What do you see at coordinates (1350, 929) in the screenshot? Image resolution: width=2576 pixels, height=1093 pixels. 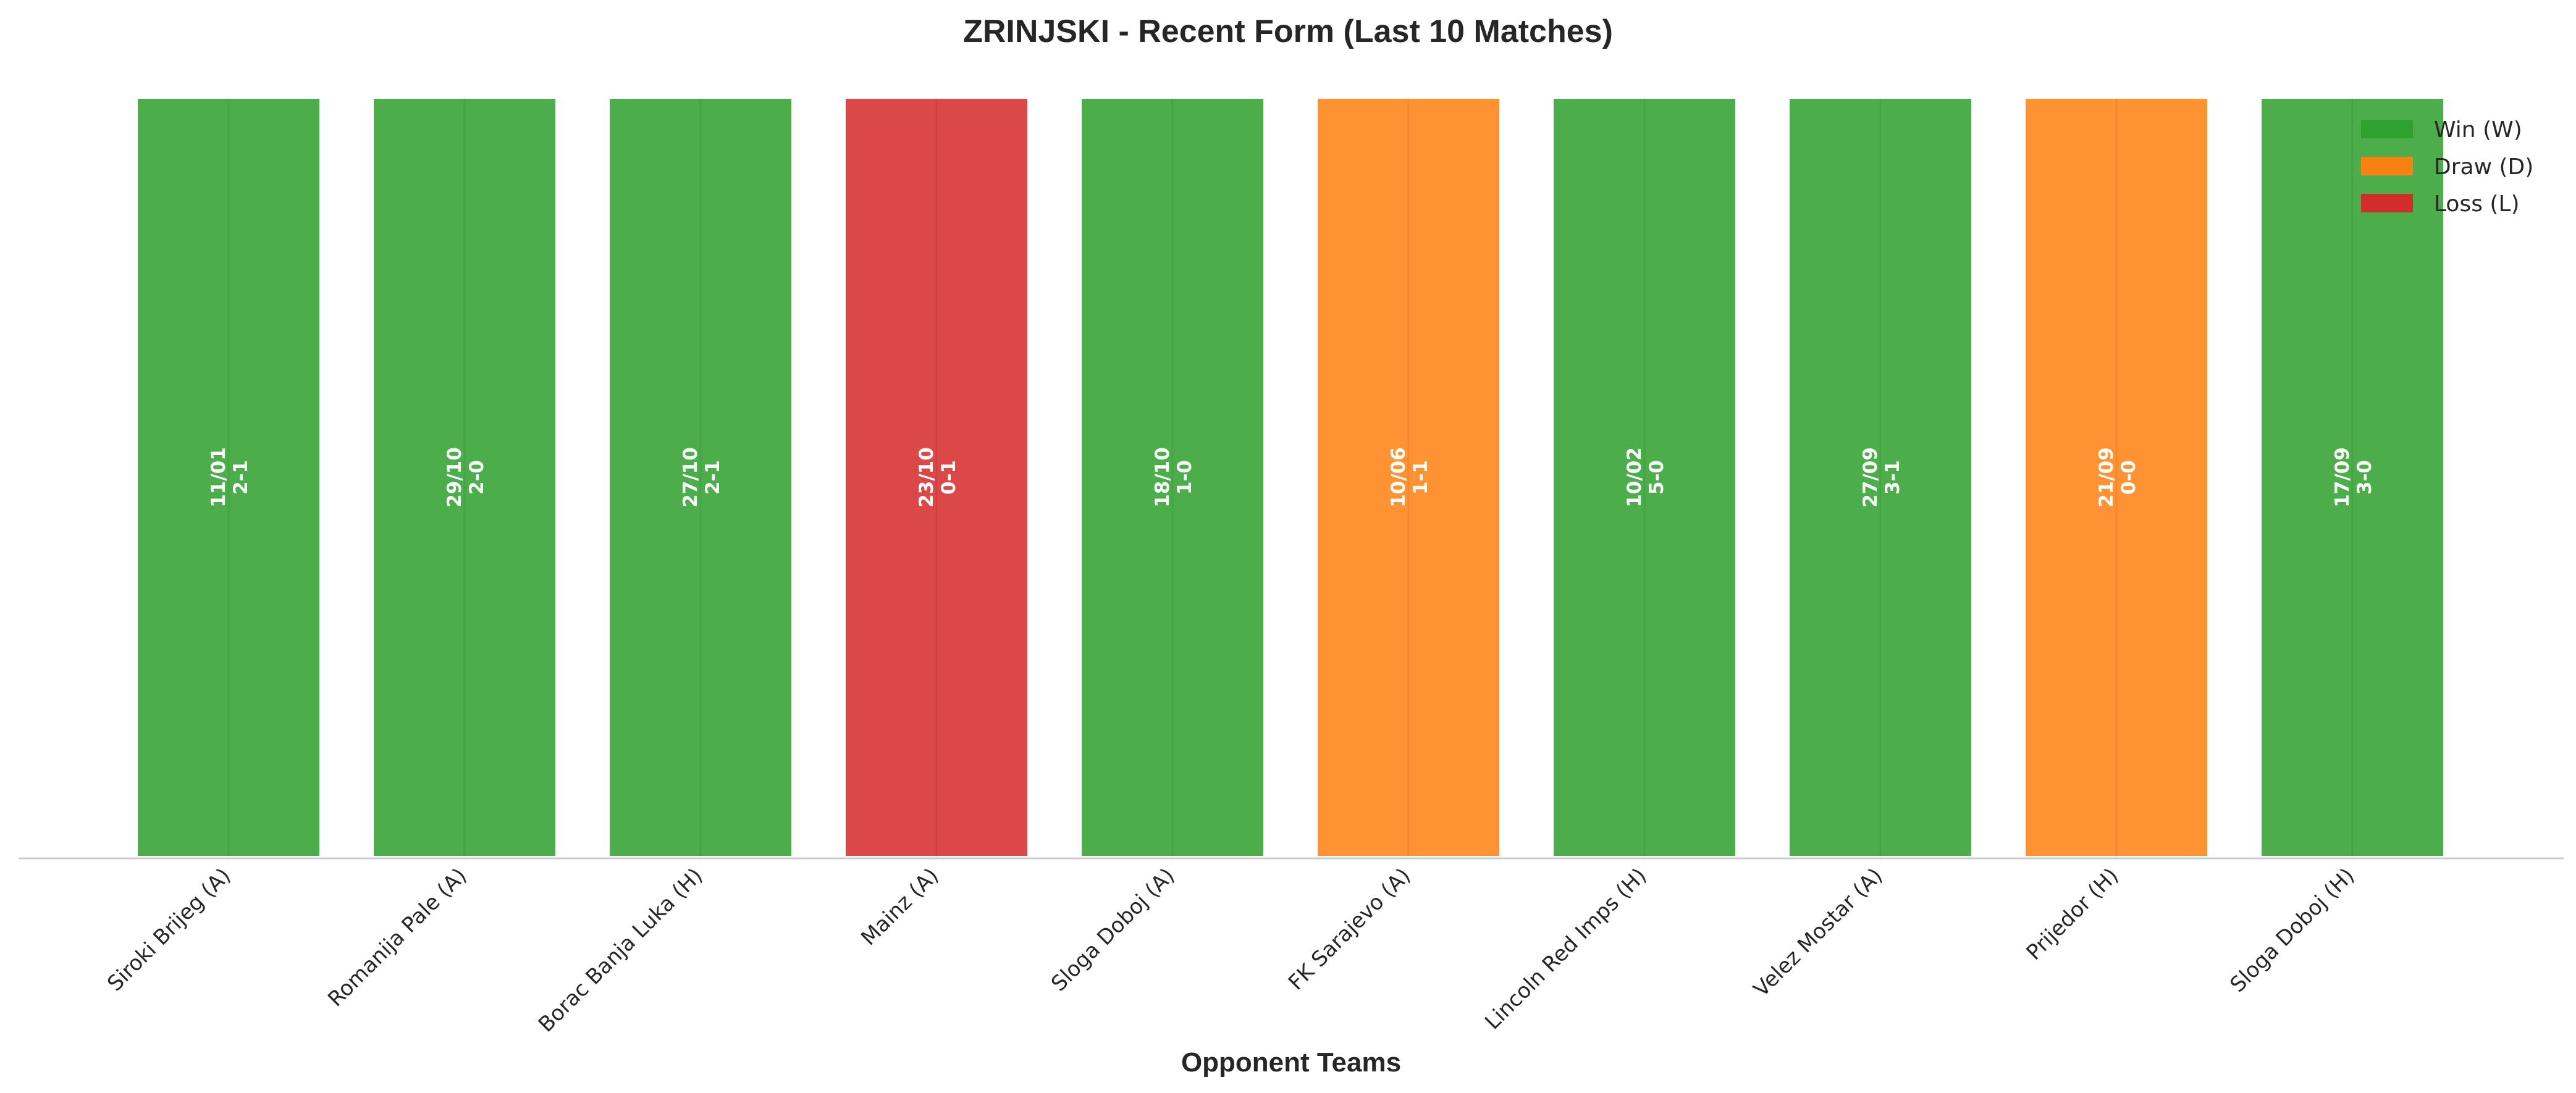 I see `x-tick-label: FK Sarajevo (A)` at bounding box center [1350, 929].